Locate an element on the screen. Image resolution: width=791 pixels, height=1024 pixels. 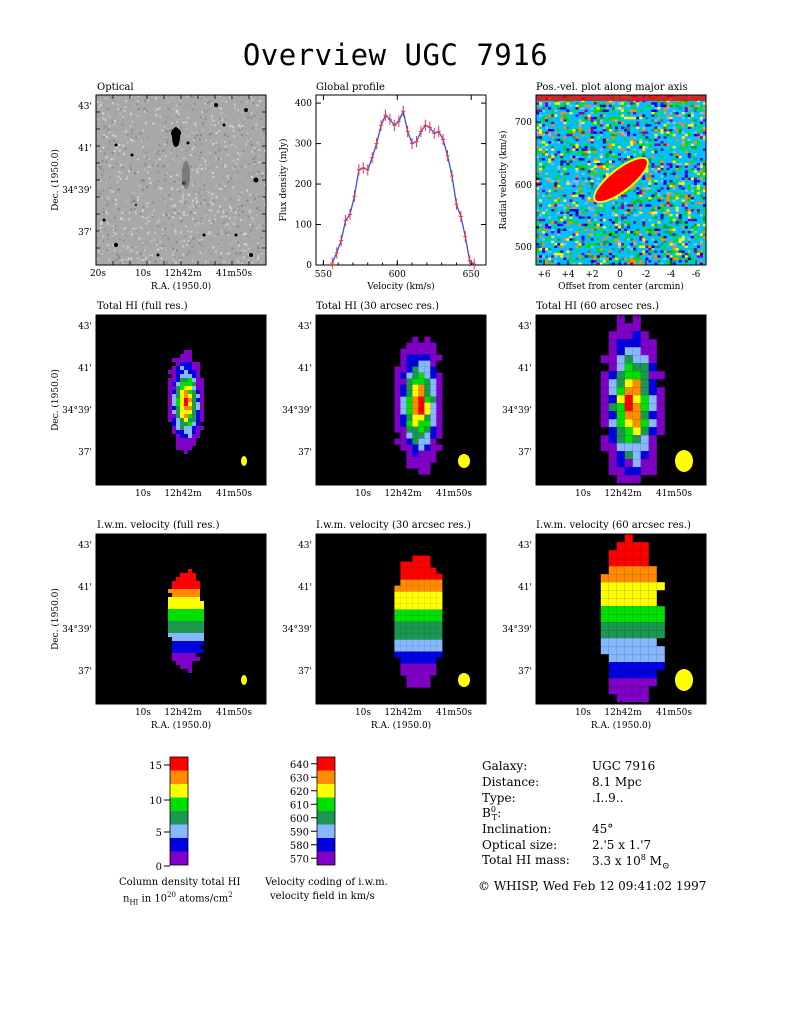
panel-title-pv: Pos.-vel. plot along major axis is located at coordinates (612, 87).